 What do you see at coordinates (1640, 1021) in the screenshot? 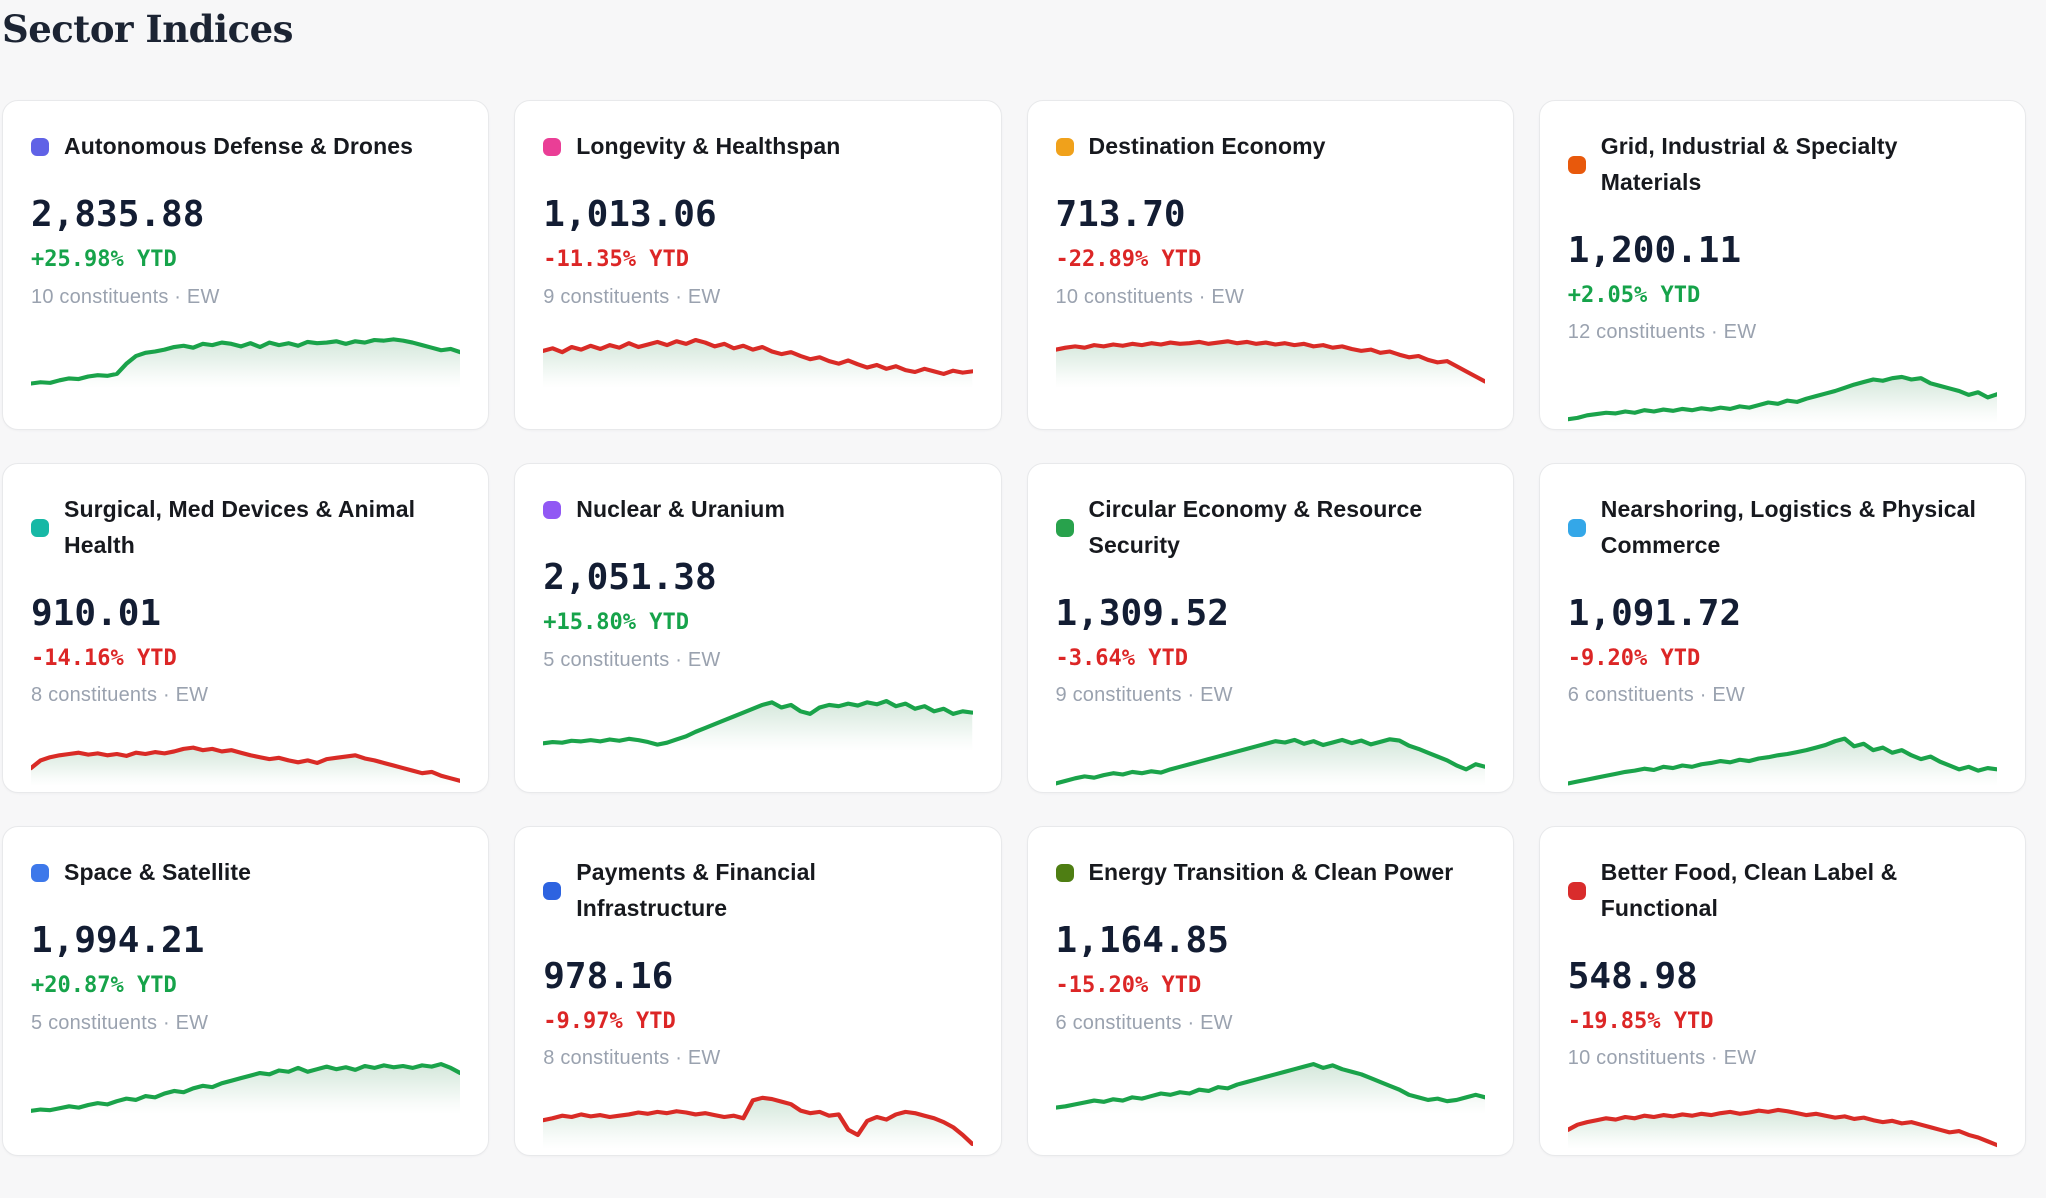
I see `ytd-change: -19.85% YTD` at bounding box center [1640, 1021].